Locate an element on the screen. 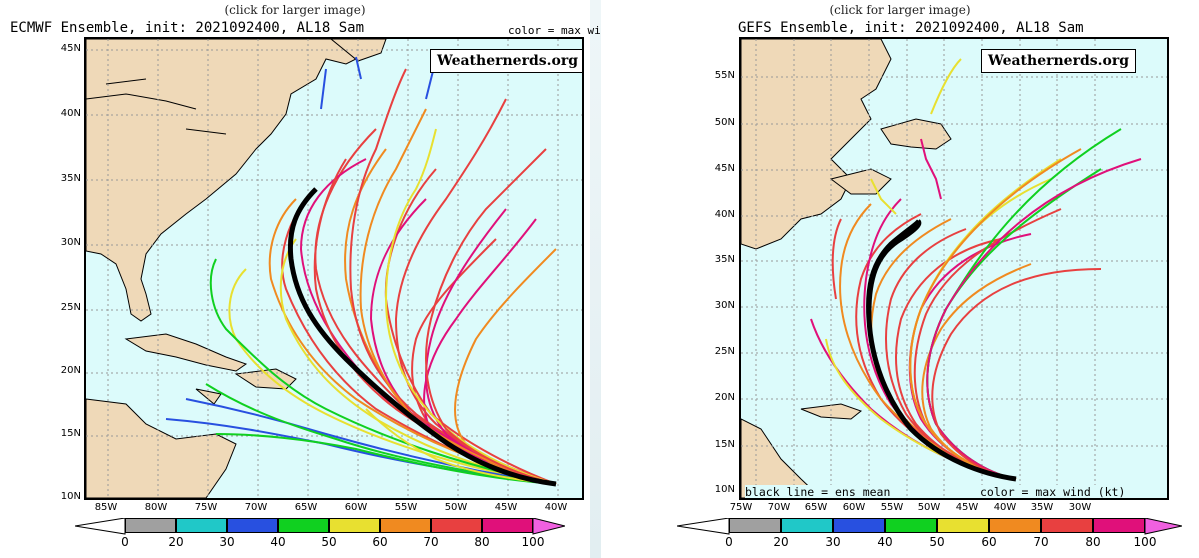 The image size is (1199, 558). ecmwf-lat-20n: 20N is located at coordinates (70, 370).